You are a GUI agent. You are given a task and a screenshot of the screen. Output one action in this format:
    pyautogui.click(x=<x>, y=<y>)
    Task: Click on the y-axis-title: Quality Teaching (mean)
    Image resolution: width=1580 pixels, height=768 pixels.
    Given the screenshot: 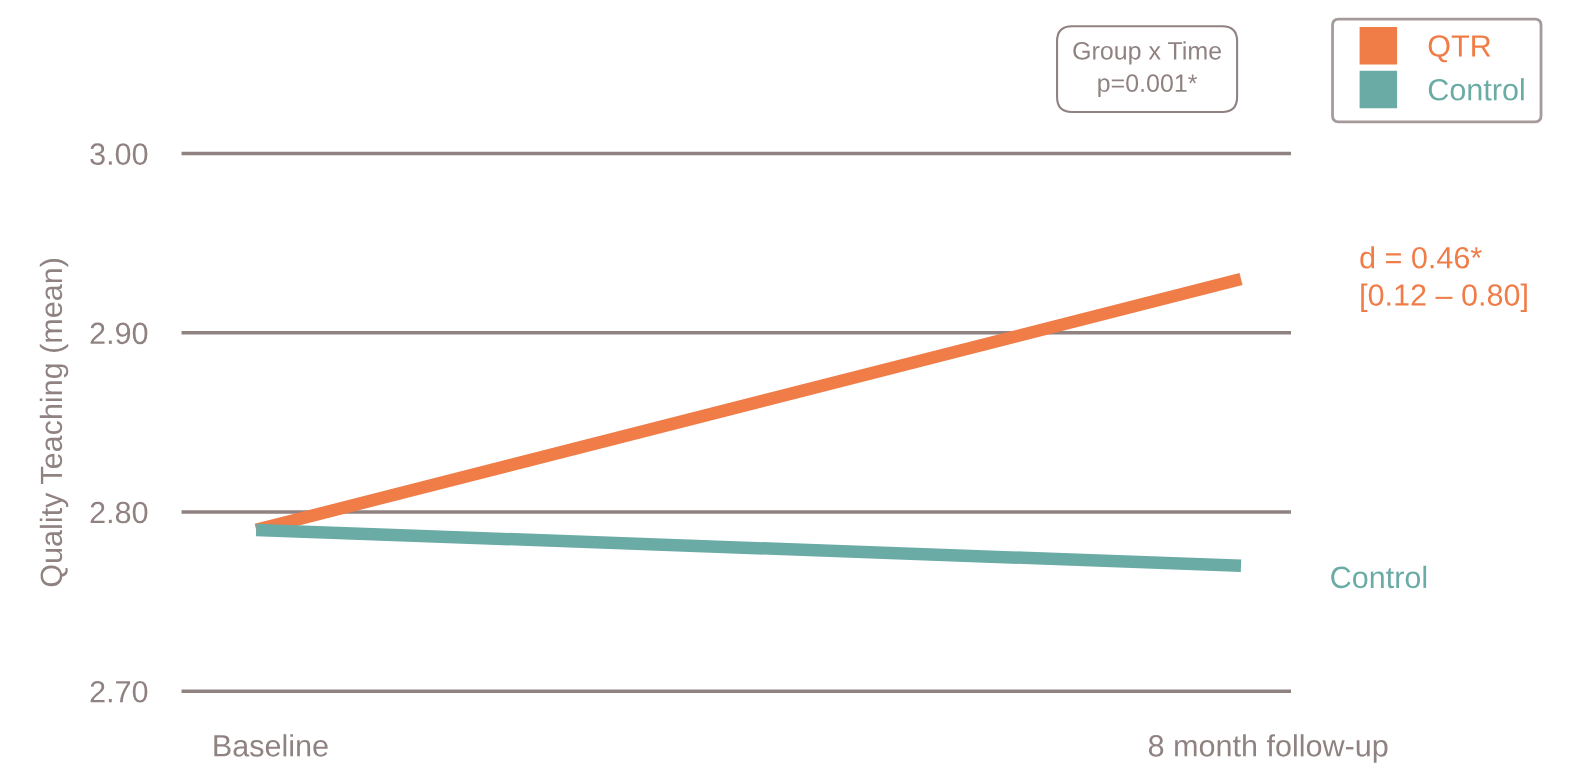 What is the action you would take?
    pyautogui.click(x=54, y=422)
    